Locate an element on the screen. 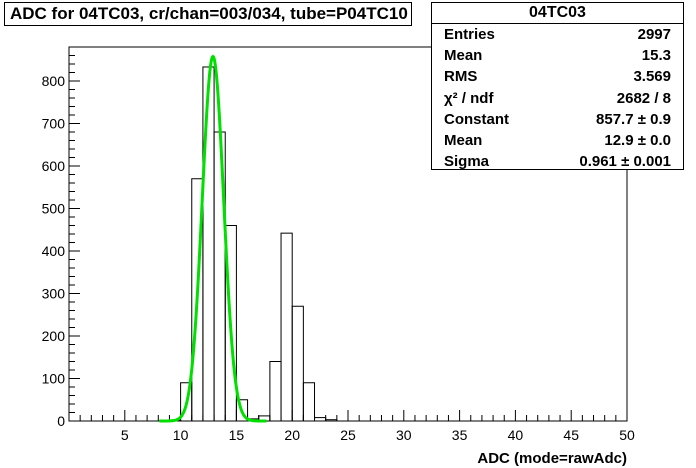 This screenshot has height=468, width=696. stats-row-constant: Constant 857.7 ± 0.9 is located at coordinates (557, 119).